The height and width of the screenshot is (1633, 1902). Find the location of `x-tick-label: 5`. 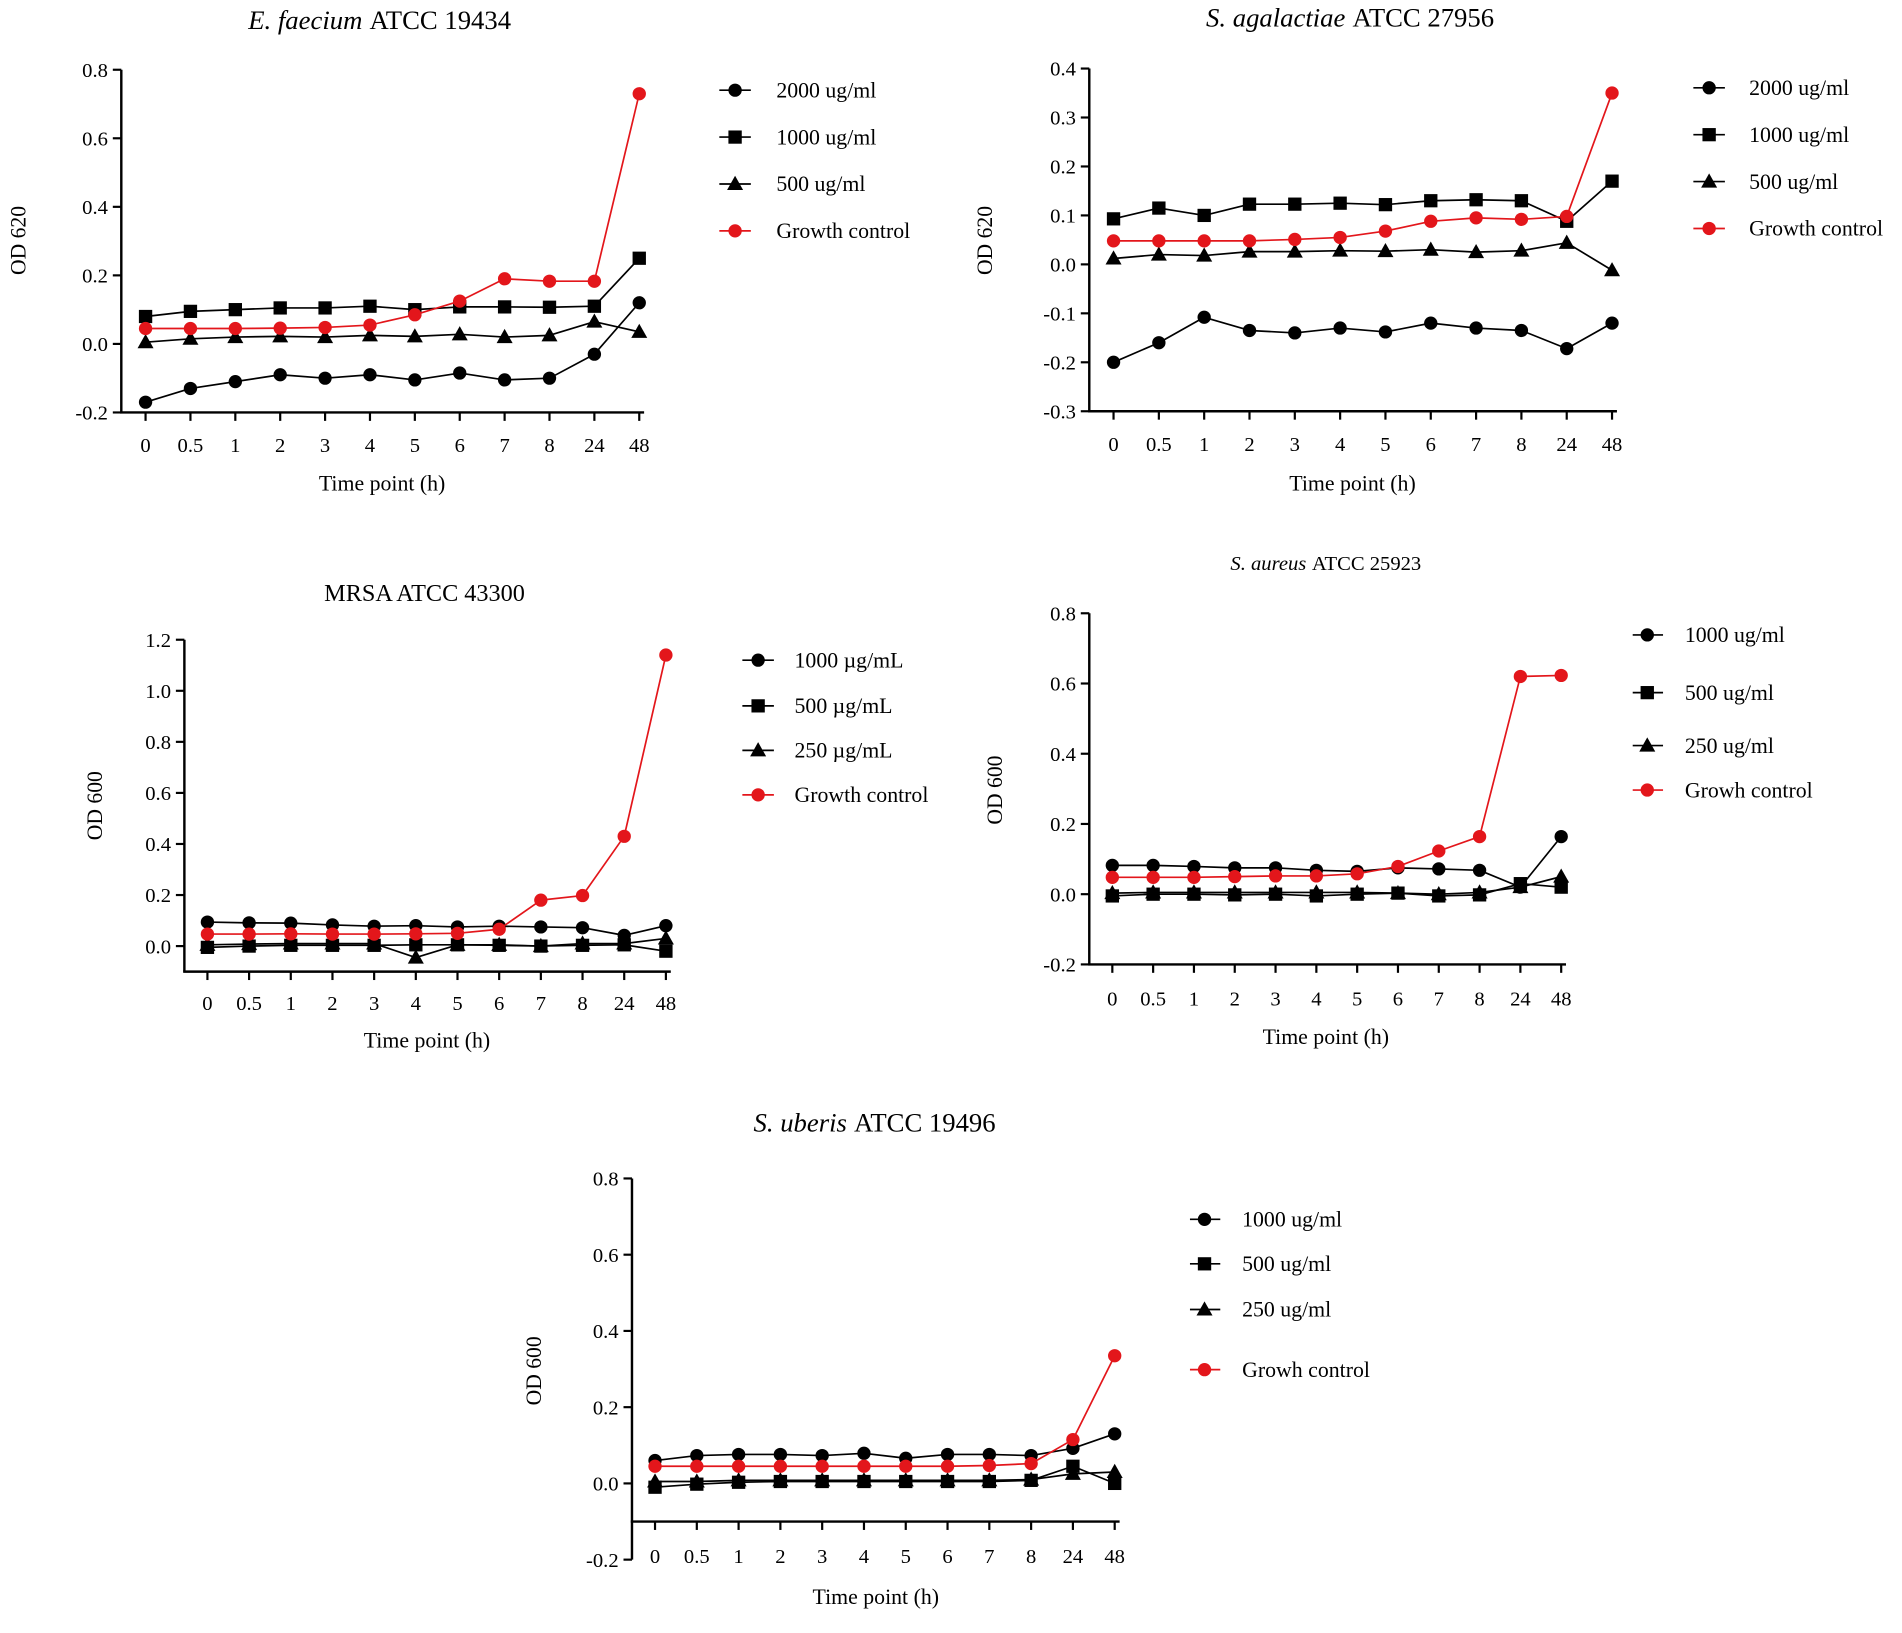

x-tick-label: 5 is located at coordinates (1385, 445).